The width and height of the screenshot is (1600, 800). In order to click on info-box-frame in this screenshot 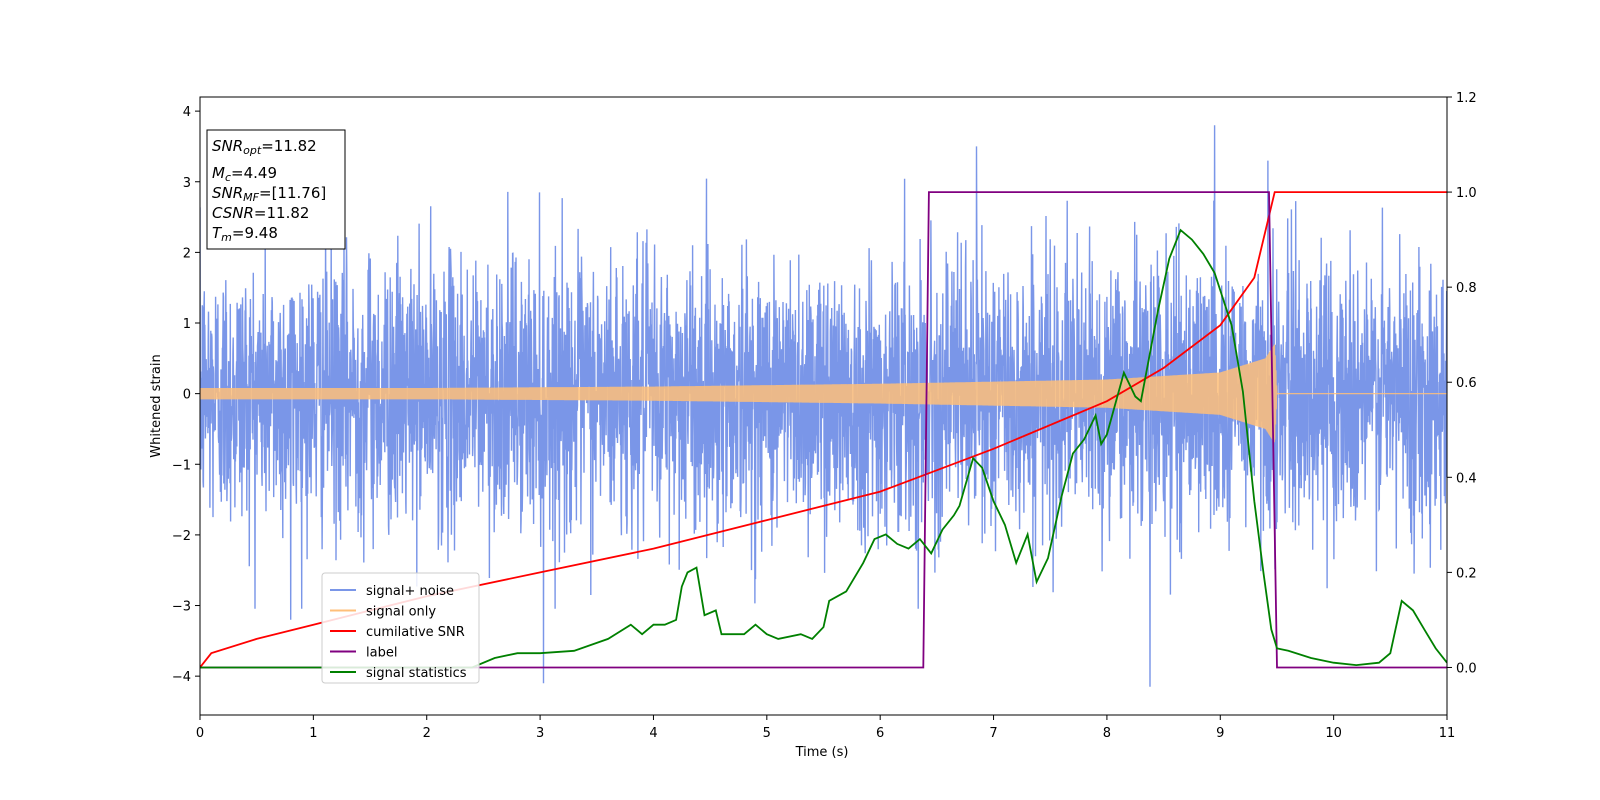, I will do `click(276, 189)`.